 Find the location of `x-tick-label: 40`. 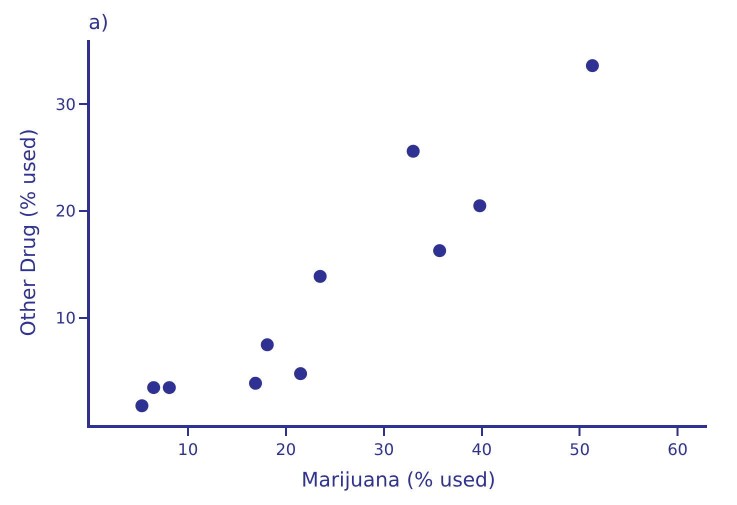

x-tick-label: 40 is located at coordinates (482, 450).